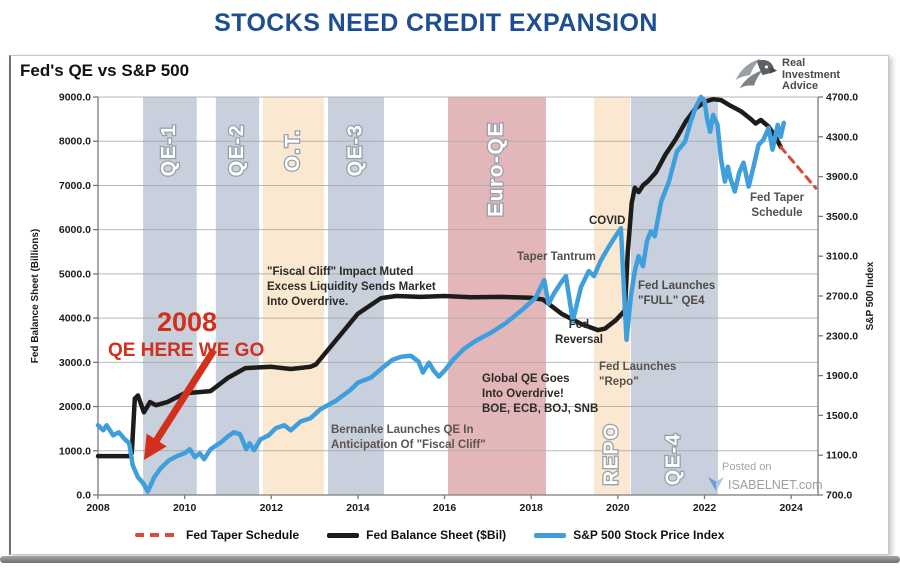 The image size is (900, 568). What do you see at coordinates (75, 230) in the screenshot?
I see `left-tick-label: 6000.0` at bounding box center [75, 230].